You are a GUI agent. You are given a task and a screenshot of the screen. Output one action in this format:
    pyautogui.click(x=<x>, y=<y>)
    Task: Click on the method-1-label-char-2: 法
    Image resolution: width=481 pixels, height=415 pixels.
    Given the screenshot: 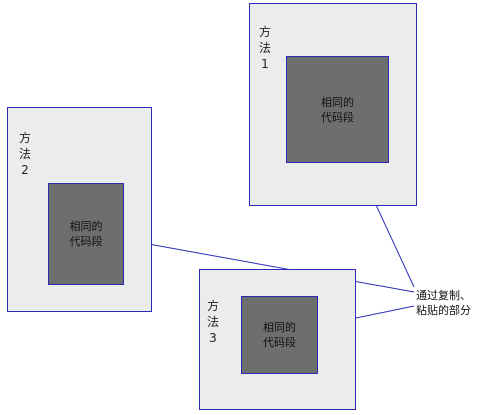 What is the action you would take?
    pyautogui.click(x=264, y=48)
    